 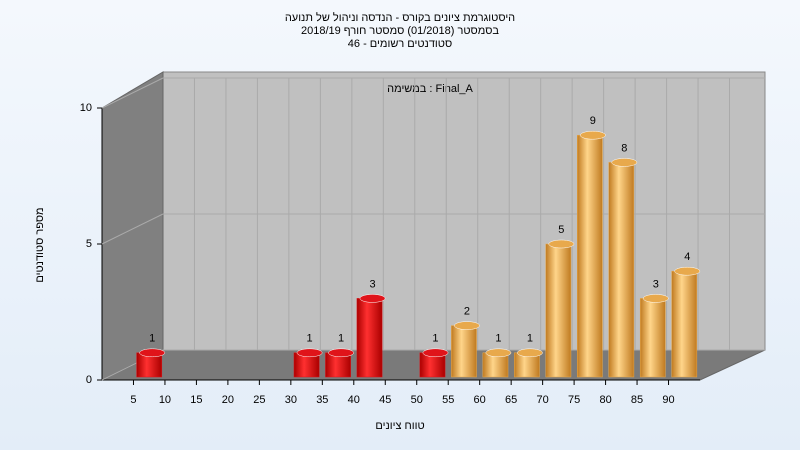 I want to click on y-axis-label: מספר סטודנטים, so click(x=40, y=244).